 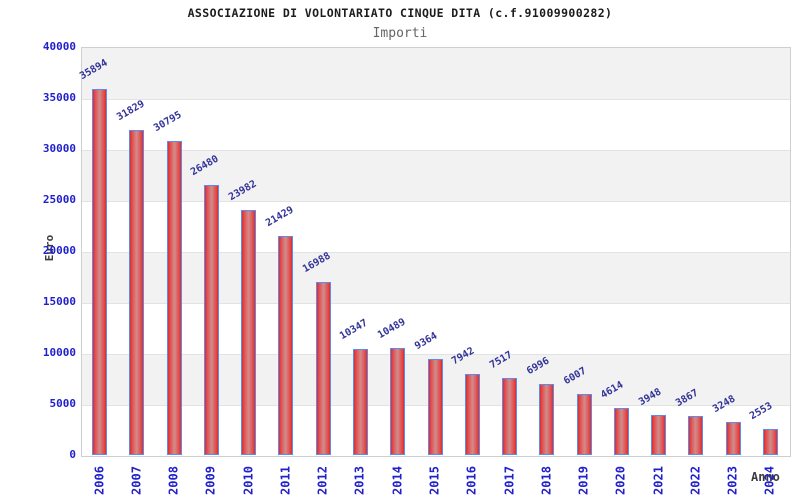 I want to click on y-tick-label: 25000, so click(x=59, y=199).